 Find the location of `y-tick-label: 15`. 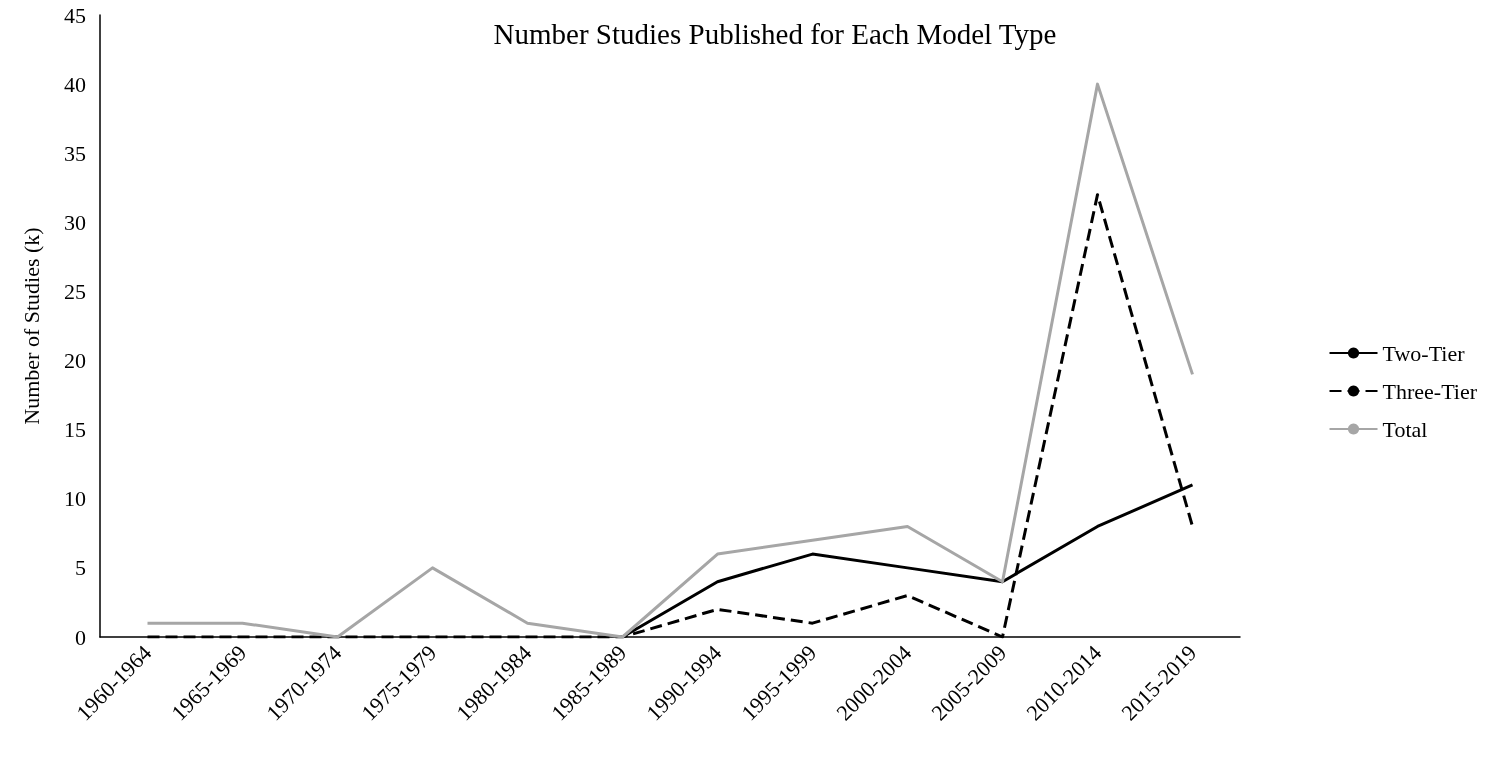

y-tick-label: 15 is located at coordinates (75, 430).